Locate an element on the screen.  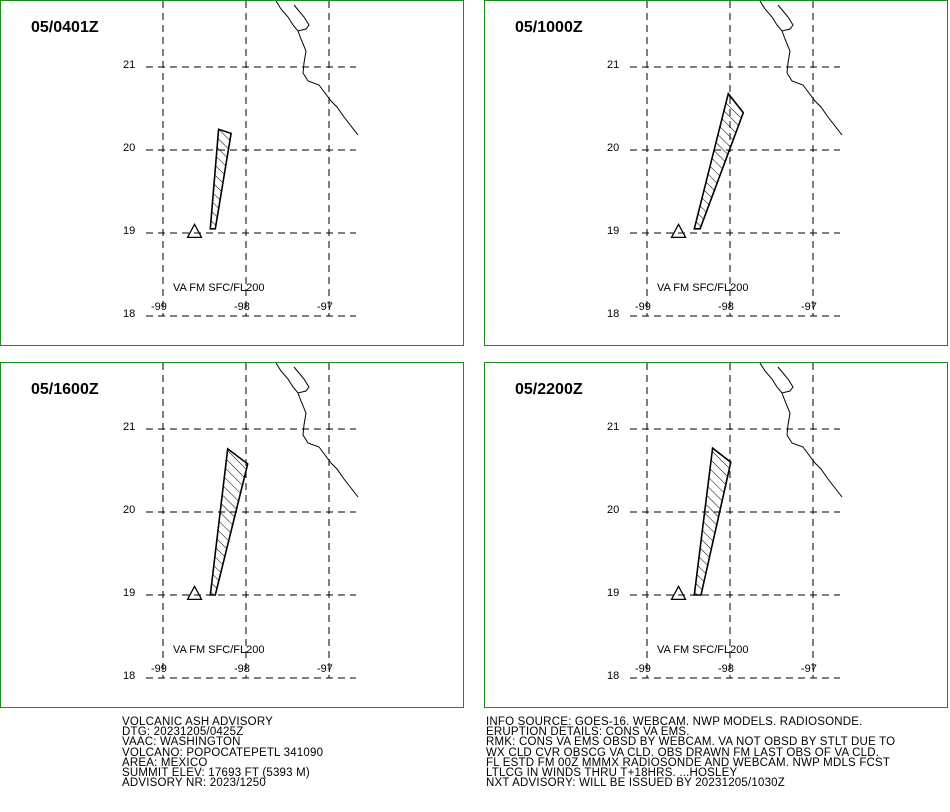
advisory-line: ERUPTION DETAILS: CONS VA EMS. is located at coordinates (588, 732).